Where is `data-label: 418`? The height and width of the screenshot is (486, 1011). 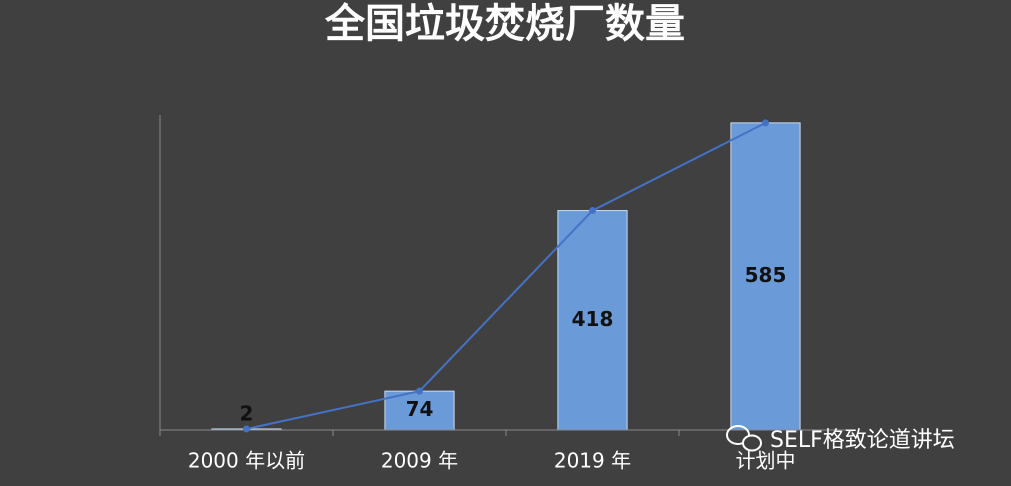 data-label: 418 is located at coordinates (593, 319).